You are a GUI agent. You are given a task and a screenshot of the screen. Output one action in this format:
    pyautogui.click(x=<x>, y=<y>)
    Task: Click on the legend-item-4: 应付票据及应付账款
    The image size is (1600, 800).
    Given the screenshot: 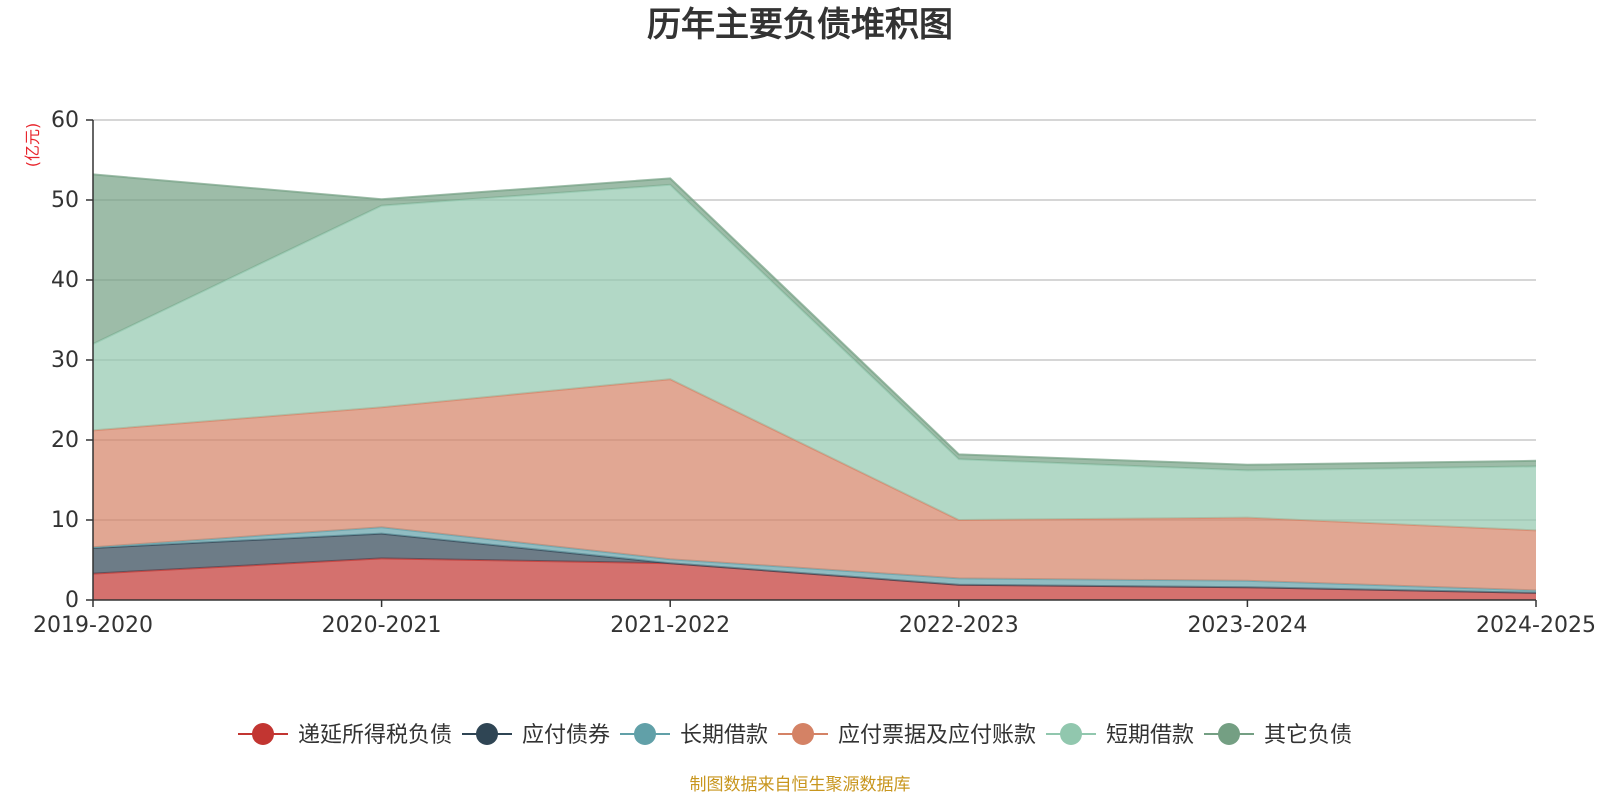 What is the action you would take?
    pyautogui.click(x=907, y=735)
    